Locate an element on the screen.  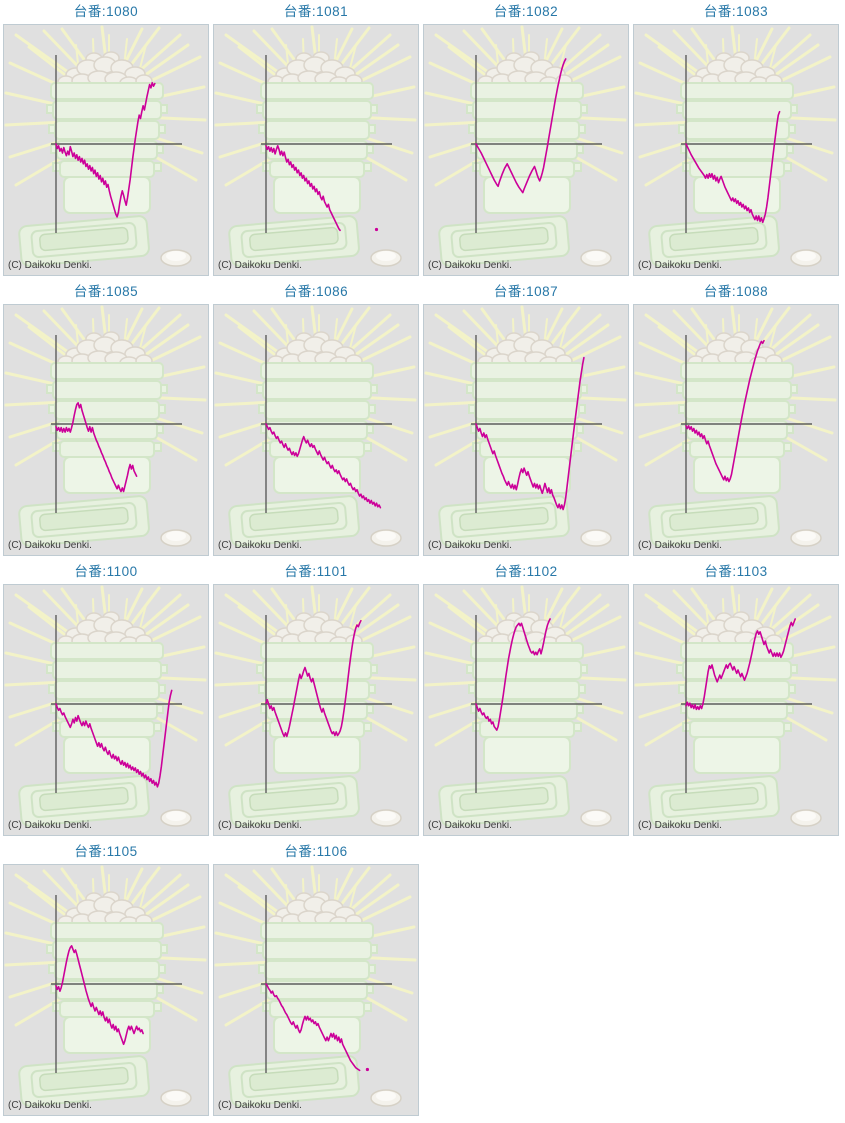
machine-panel: 台番:1105 (C) Daikoku Denki. is located at coordinates (106, 979).